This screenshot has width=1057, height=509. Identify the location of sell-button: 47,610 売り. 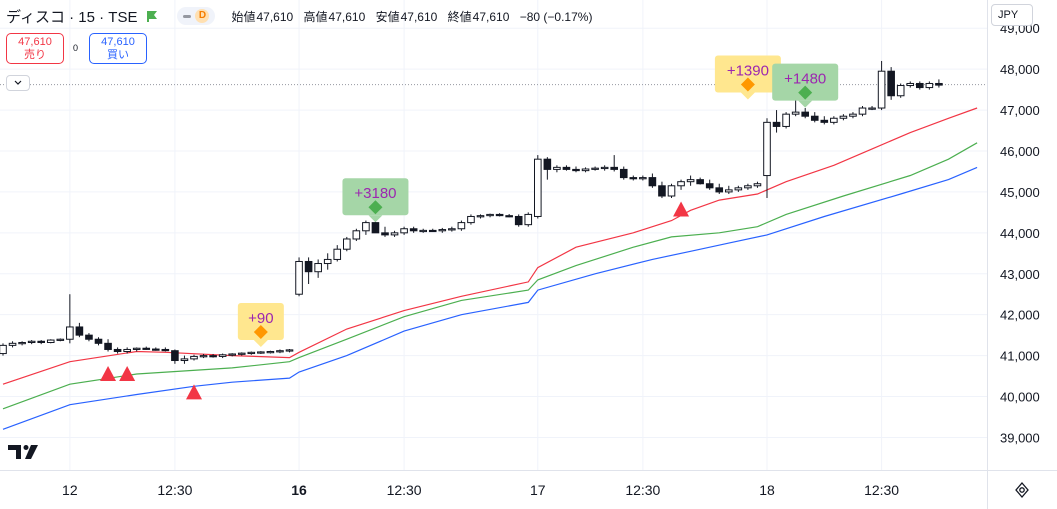
(35, 48).